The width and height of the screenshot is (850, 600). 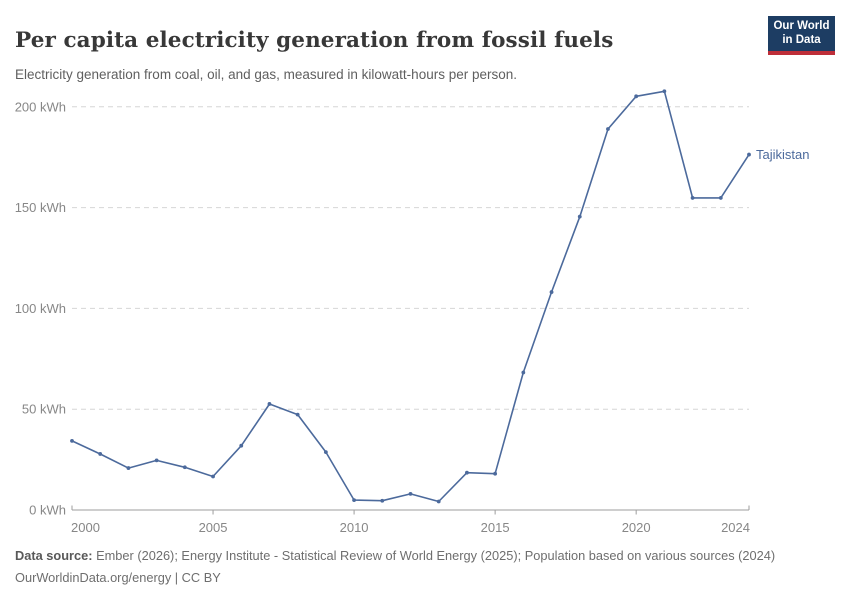 What do you see at coordinates (40, 106) in the screenshot?
I see `y-tick-label-200: 200 kWh` at bounding box center [40, 106].